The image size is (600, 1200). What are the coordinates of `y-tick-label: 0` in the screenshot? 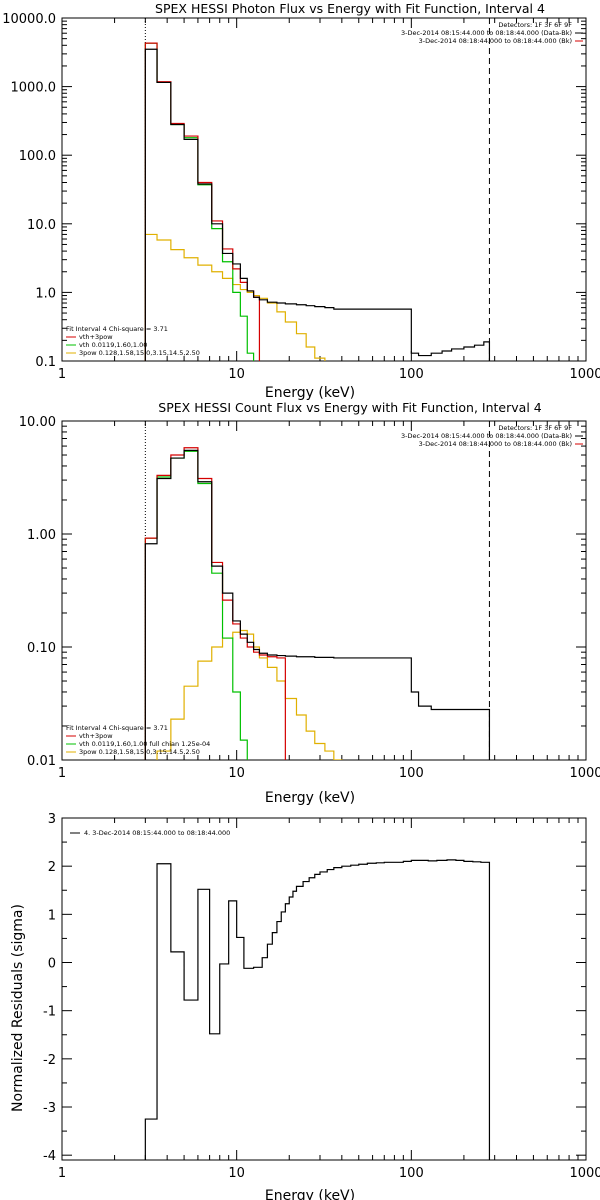 It's located at (52, 964).